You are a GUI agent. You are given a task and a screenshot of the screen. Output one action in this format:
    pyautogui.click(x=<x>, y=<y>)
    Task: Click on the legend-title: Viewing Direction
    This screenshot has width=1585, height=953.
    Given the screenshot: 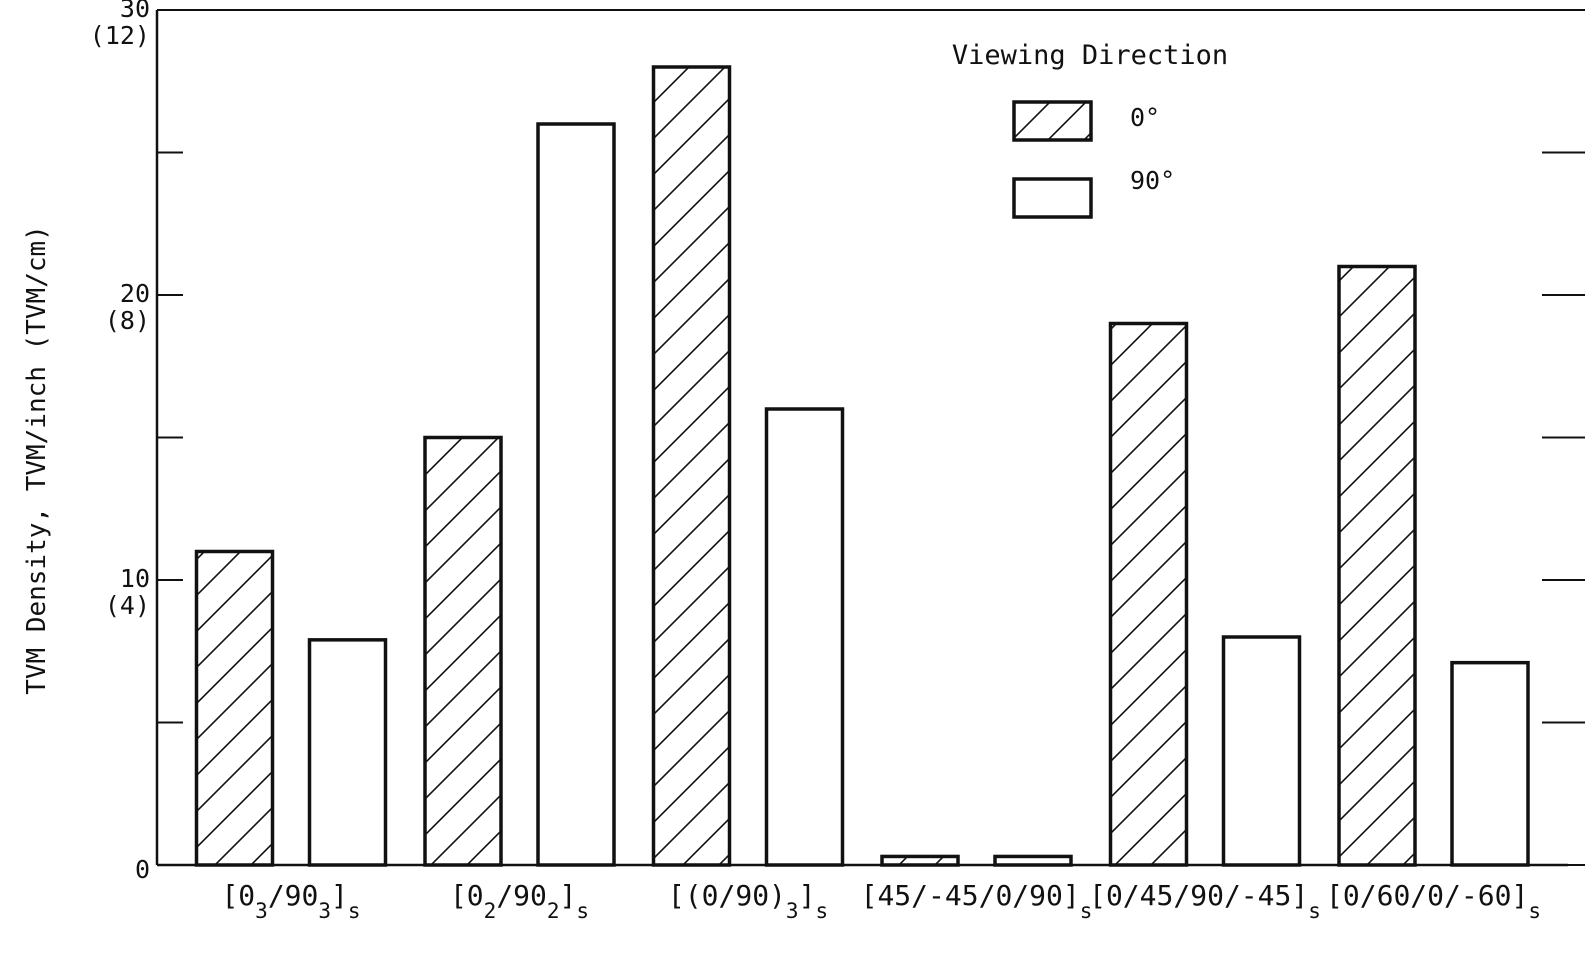 What is the action you would take?
    pyautogui.click(x=1090, y=55)
    